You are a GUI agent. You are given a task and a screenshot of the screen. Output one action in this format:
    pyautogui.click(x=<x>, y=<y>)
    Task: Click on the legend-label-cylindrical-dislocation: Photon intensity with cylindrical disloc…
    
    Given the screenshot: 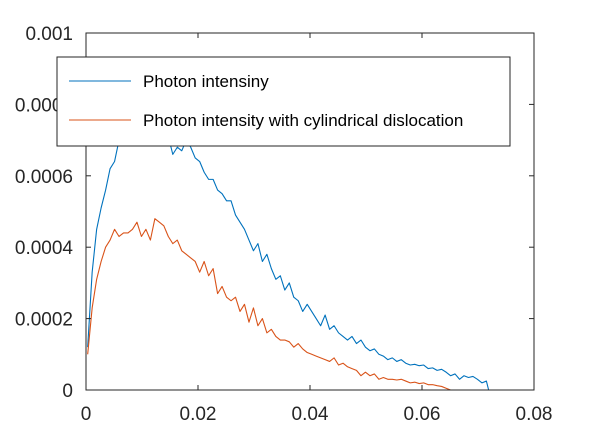 What is the action you would take?
    pyautogui.click(x=303, y=120)
    